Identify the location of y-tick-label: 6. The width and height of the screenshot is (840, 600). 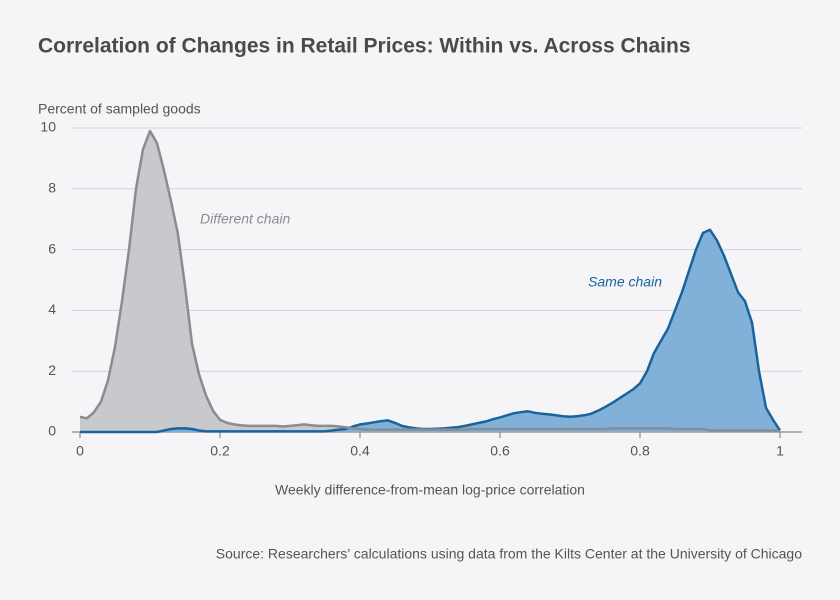
(52, 248).